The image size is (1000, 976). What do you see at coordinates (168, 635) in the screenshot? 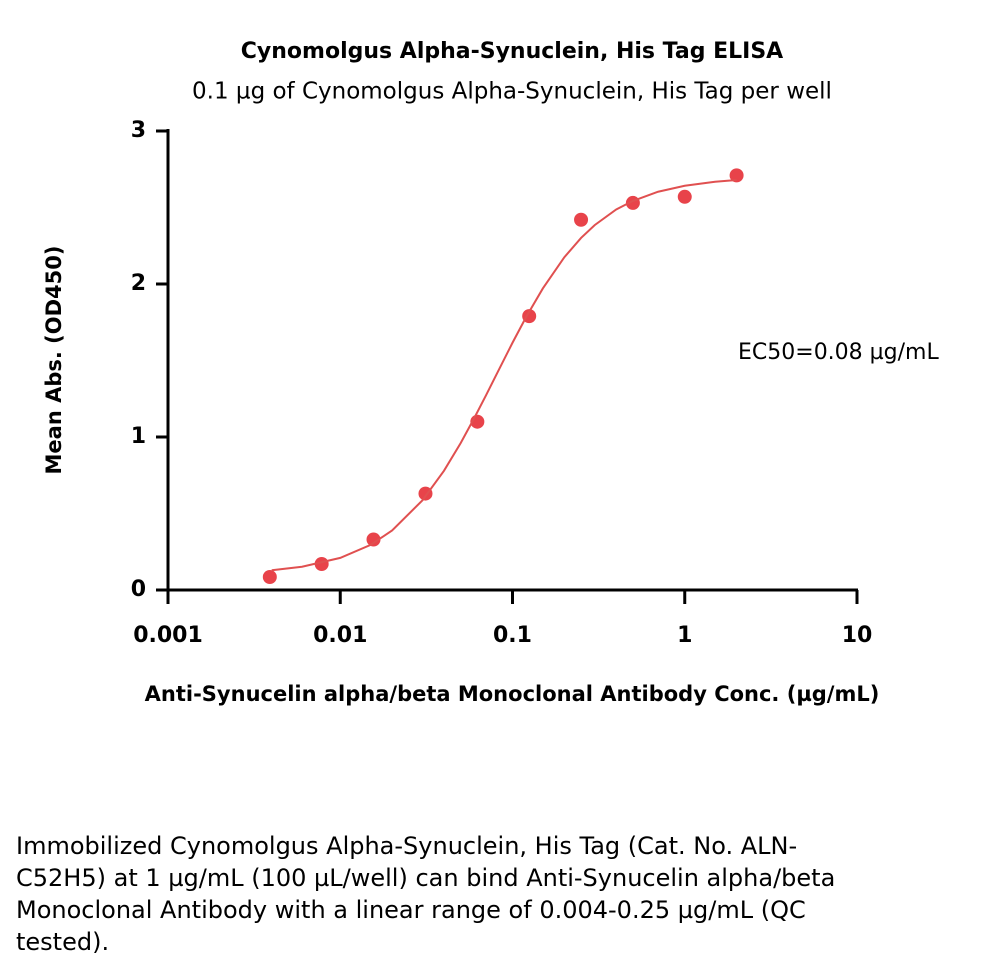
I see `x-tick-label: 0.001` at bounding box center [168, 635].